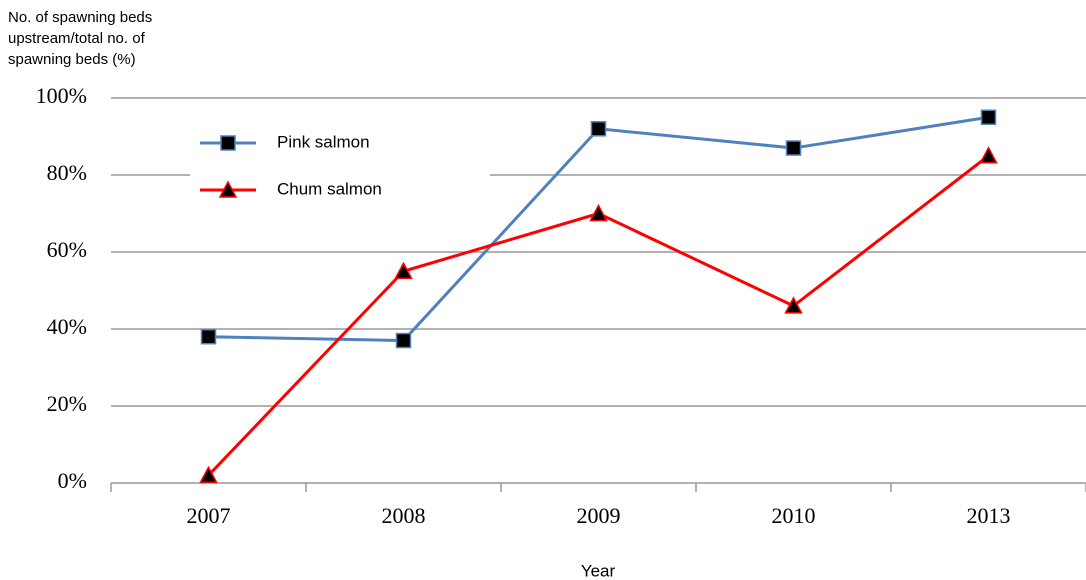 This screenshot has height=580, width=1086. Describe the element at coordinates (67, 249) in the screenshot. I see `y-tick-label: 60%` at that location.